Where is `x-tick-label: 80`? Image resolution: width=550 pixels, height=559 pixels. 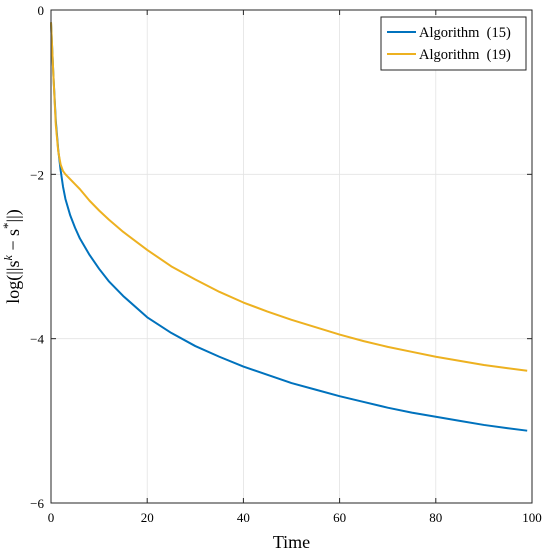 x-tick-label: 80 is located at coordinates (435, 517).